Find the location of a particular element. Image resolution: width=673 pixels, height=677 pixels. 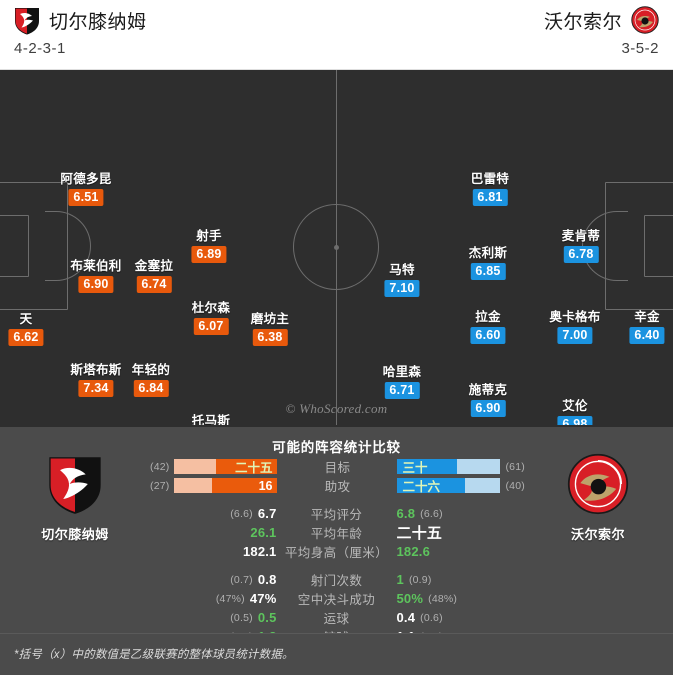

player-name: 年轻的 is located at coordinates (151, 370).